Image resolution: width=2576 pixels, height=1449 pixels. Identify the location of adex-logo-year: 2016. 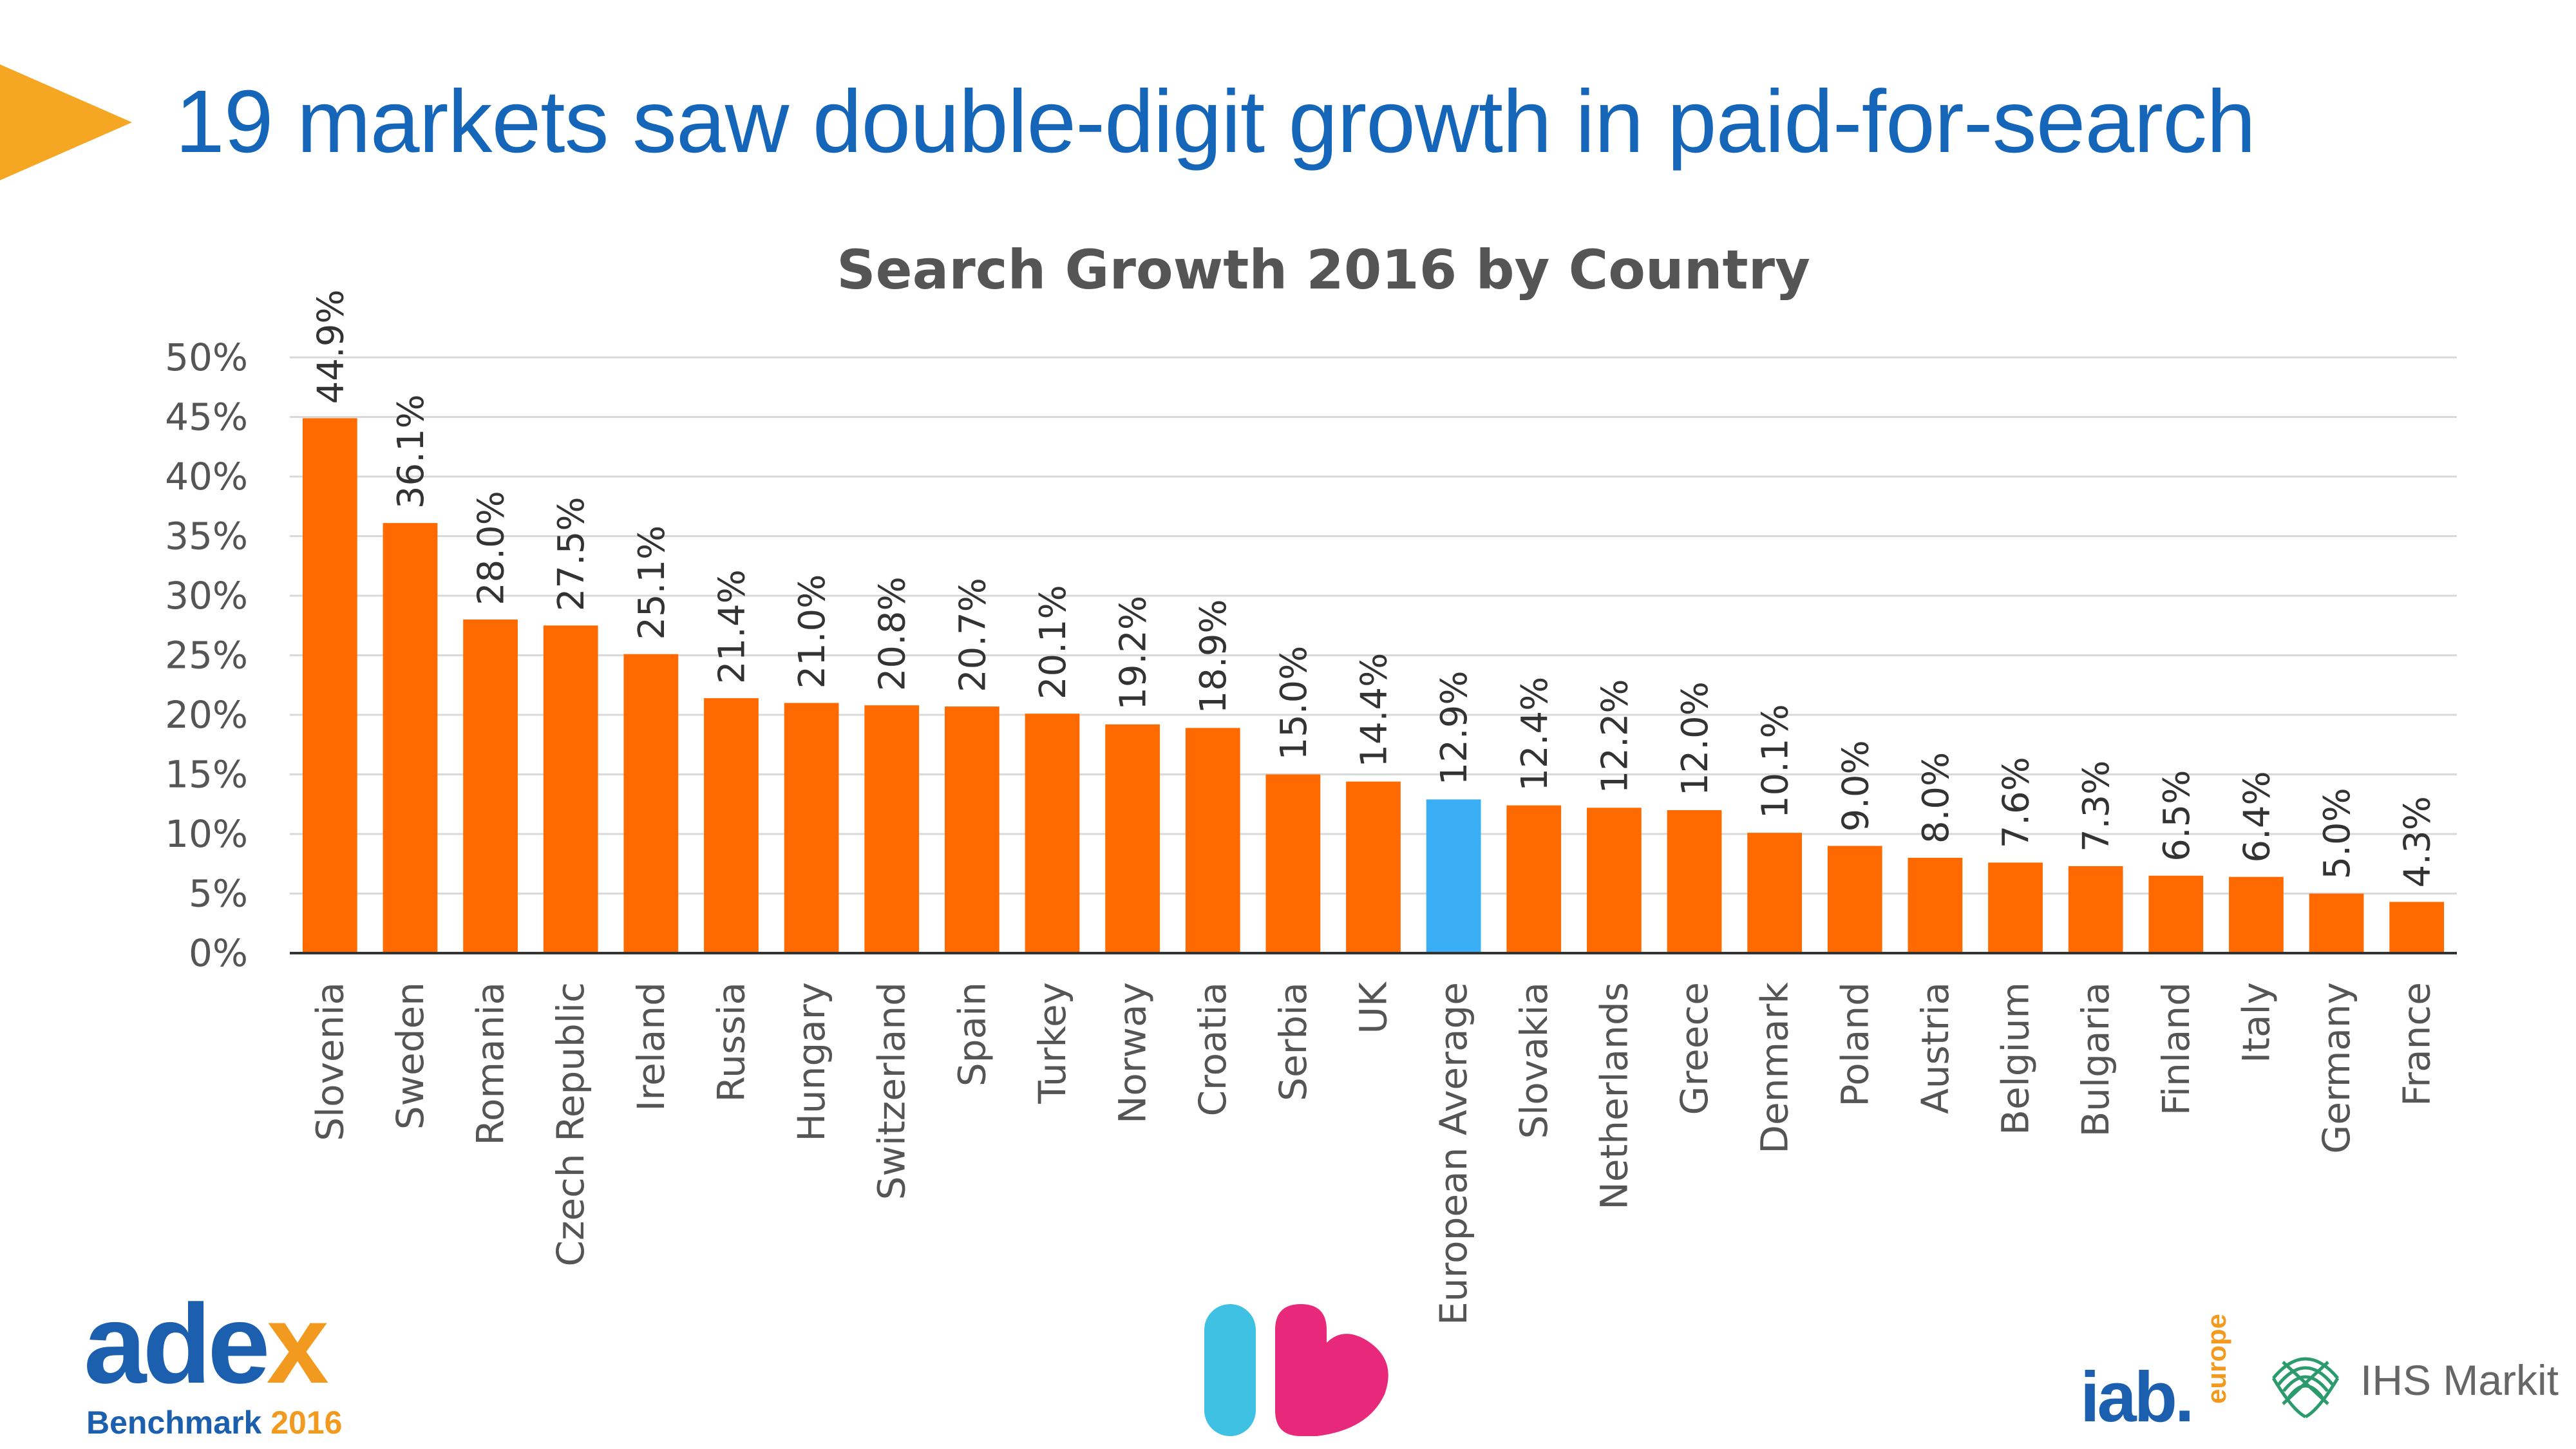
(306, 1423).